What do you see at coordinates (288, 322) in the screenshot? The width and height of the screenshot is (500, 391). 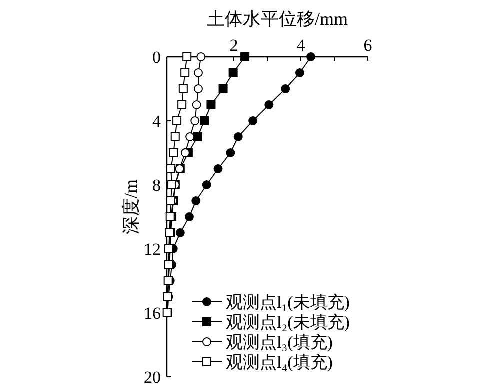 I see `legend-label: 观测点l₂(未填充)` at bounding box center [288, 322].